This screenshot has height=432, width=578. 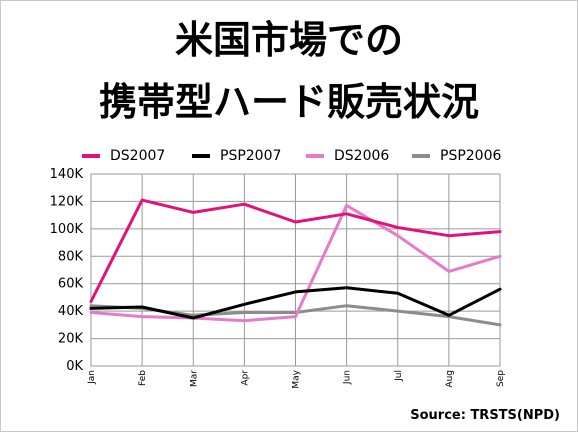 What do you see at coordinates (67, 201) in the screenshot?
I see `y-tick-label: 120K` at bounding box center [67, 201].